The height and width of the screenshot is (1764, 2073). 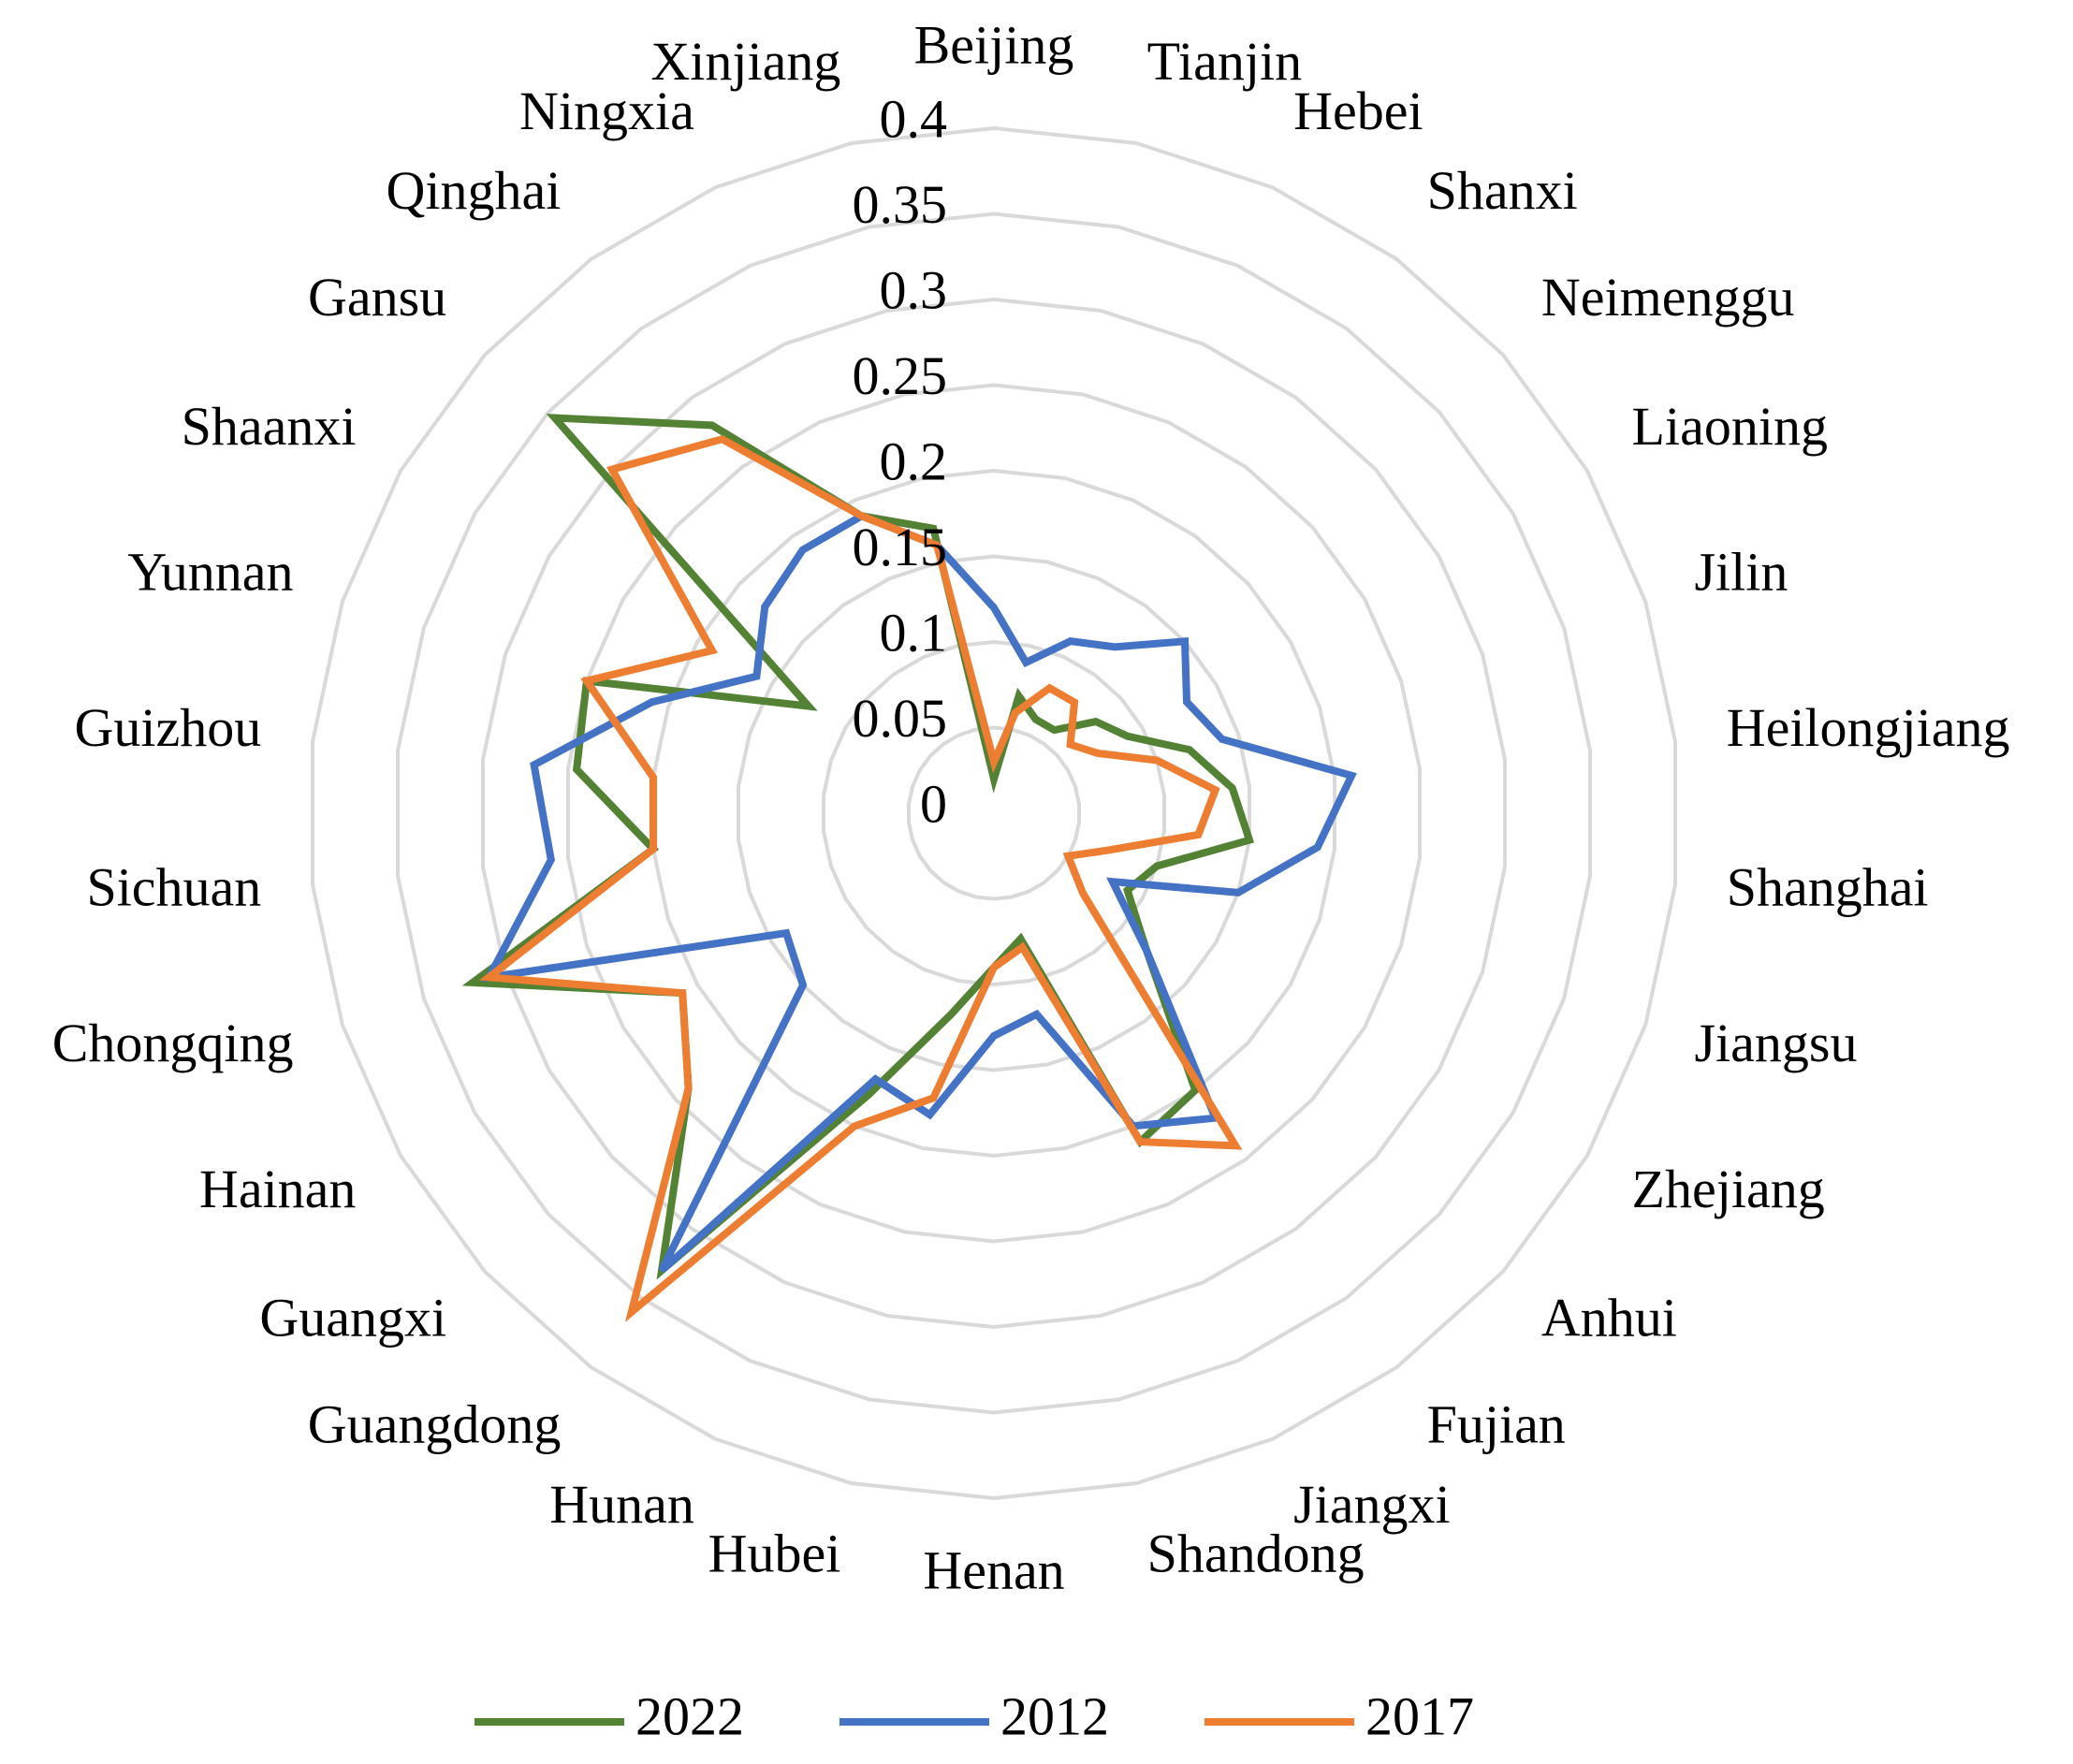 I want to click on category-label: Yunnan, so click(x=210, y=571).